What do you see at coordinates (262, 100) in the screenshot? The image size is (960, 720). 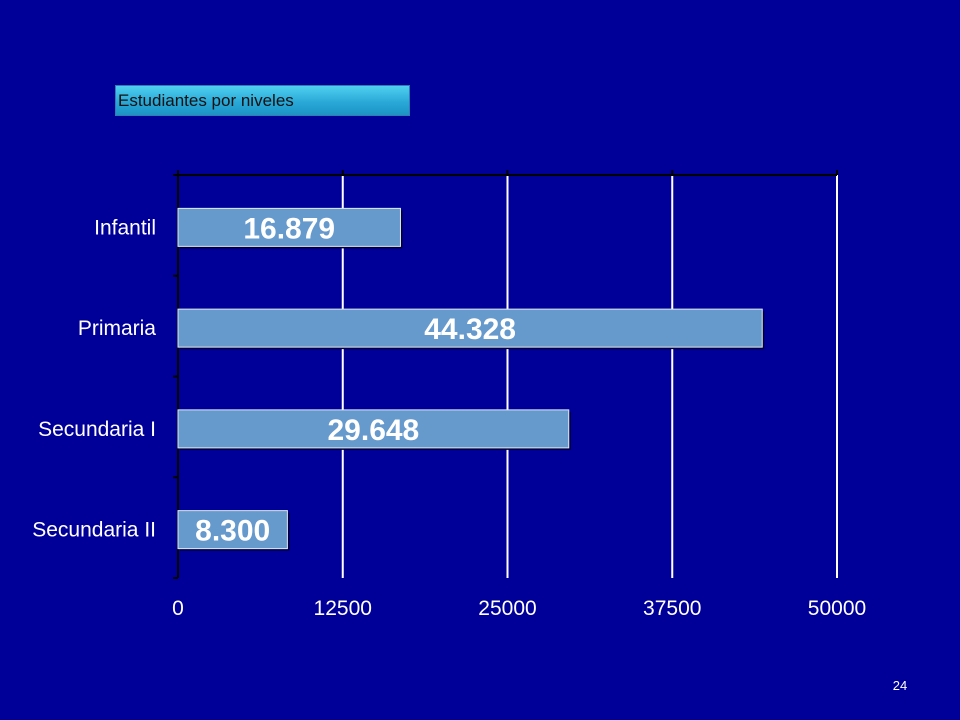 I see `chart-title: Estudiantes por niveles` at bounding box center [262, 100].